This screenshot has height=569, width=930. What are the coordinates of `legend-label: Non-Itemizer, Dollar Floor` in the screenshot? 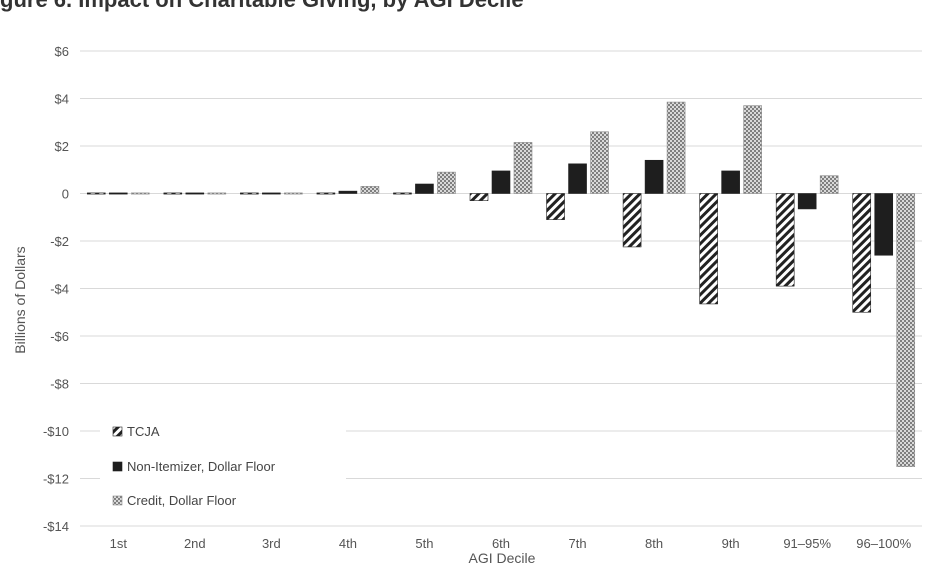 It's located at (201, 466).